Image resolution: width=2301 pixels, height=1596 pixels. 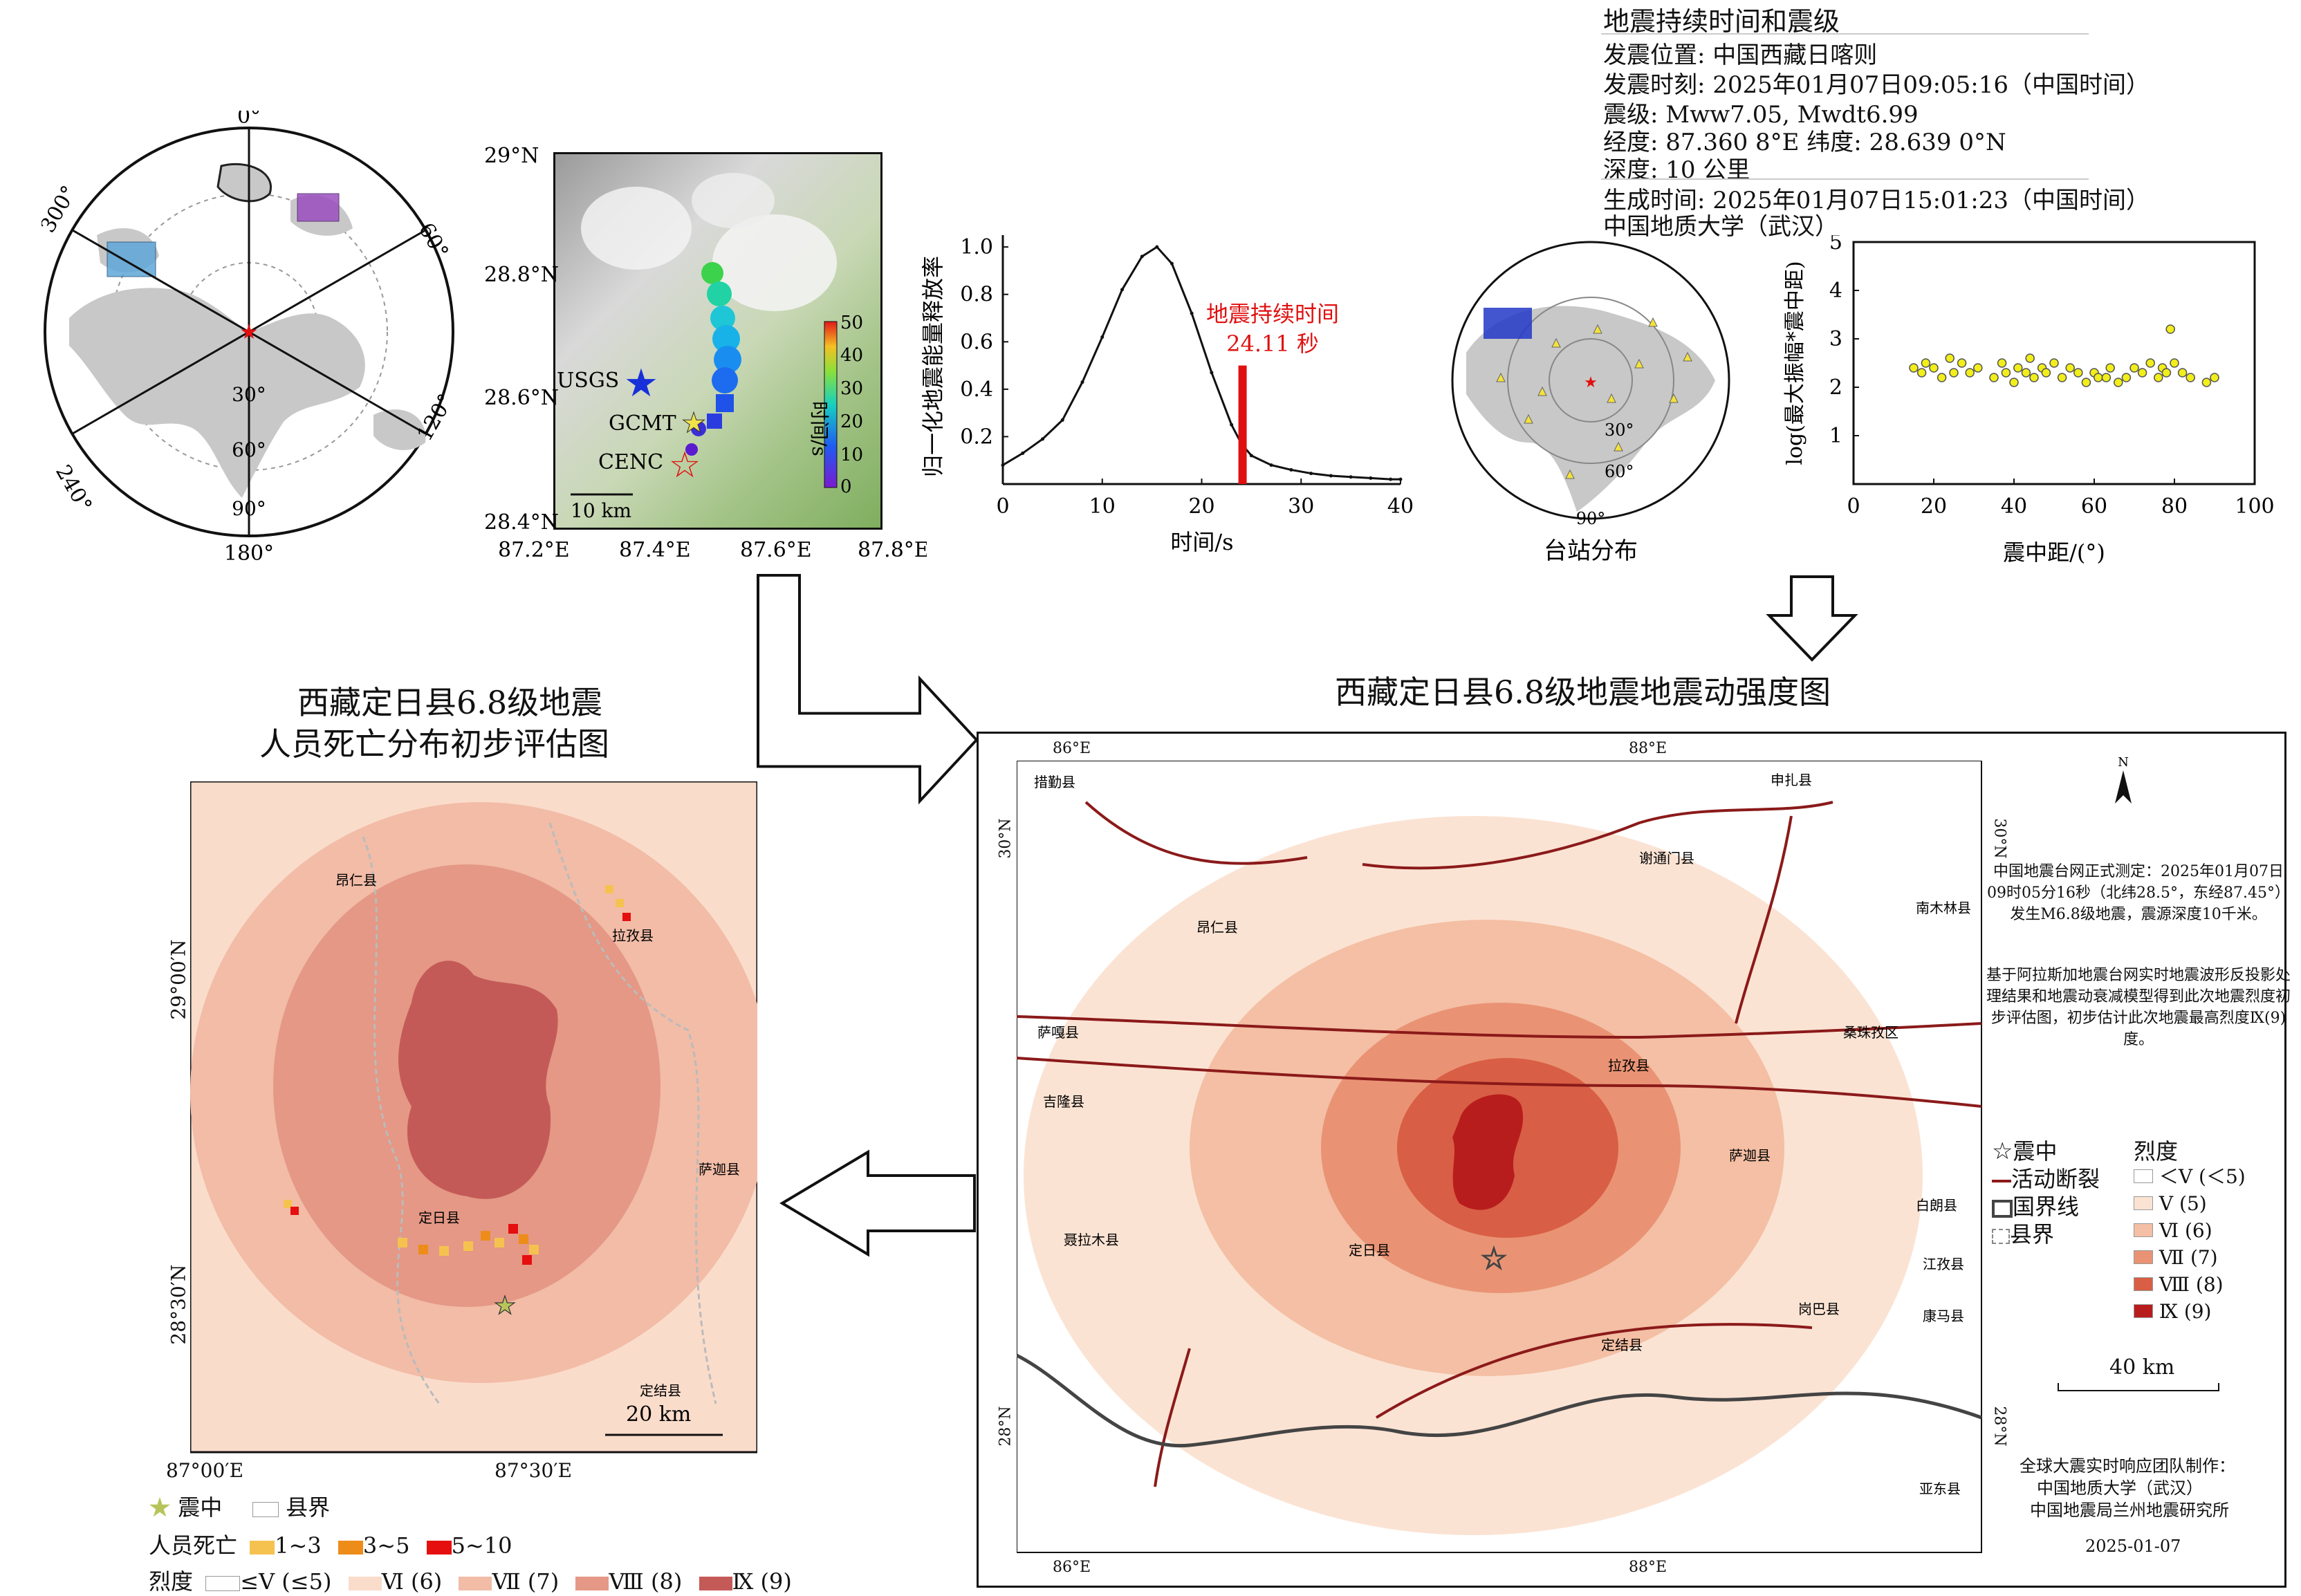 What do you see at coordinates (434, 744) in the screenshot?
I see `casualty-title-2: 人员死亡分布初步评估图` at bounding box center [434, 744].